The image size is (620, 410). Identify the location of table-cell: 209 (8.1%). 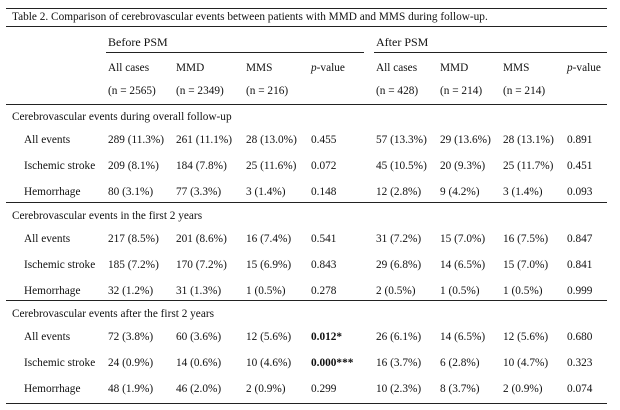
(133, 166).